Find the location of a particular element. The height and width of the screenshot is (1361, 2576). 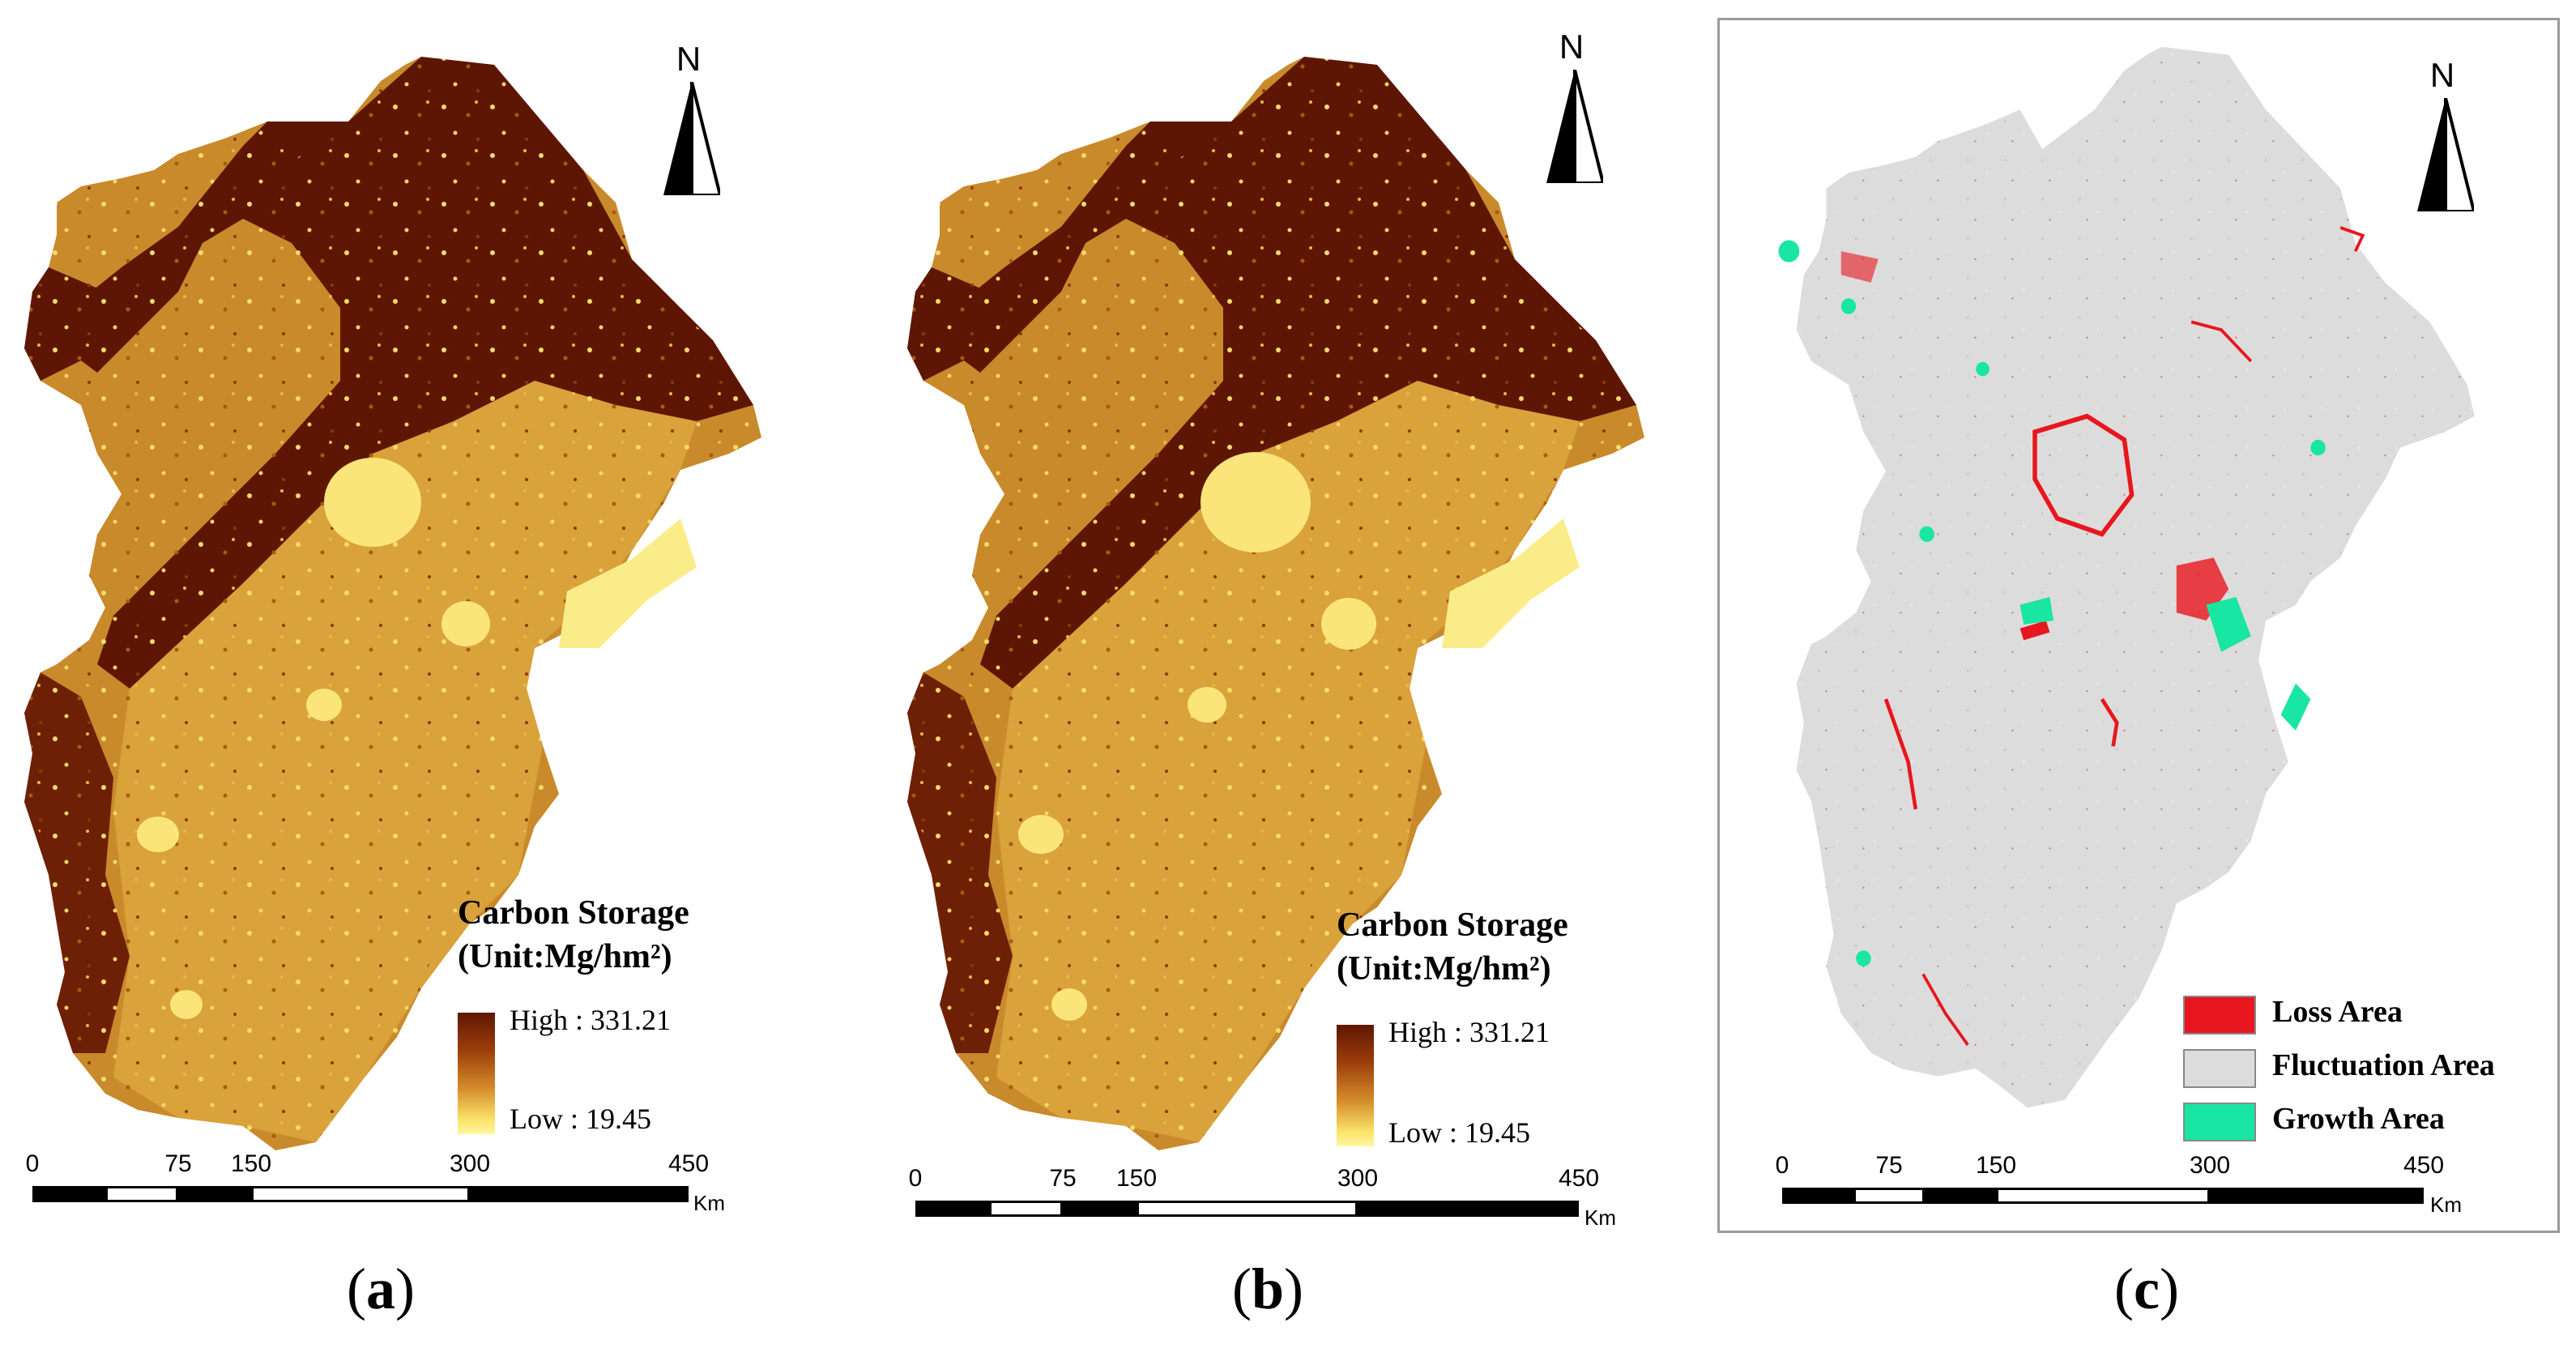

loss-swatch is located at coordinates (2219, 1015).